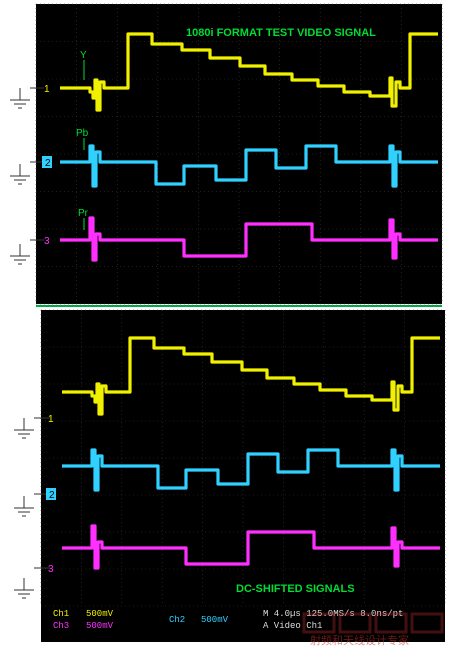 This screenshot has height=649, width=454. Describe the element at coordinates (83, 213) in the screenshot. I see `pr-trace-label: Pr` at that location.